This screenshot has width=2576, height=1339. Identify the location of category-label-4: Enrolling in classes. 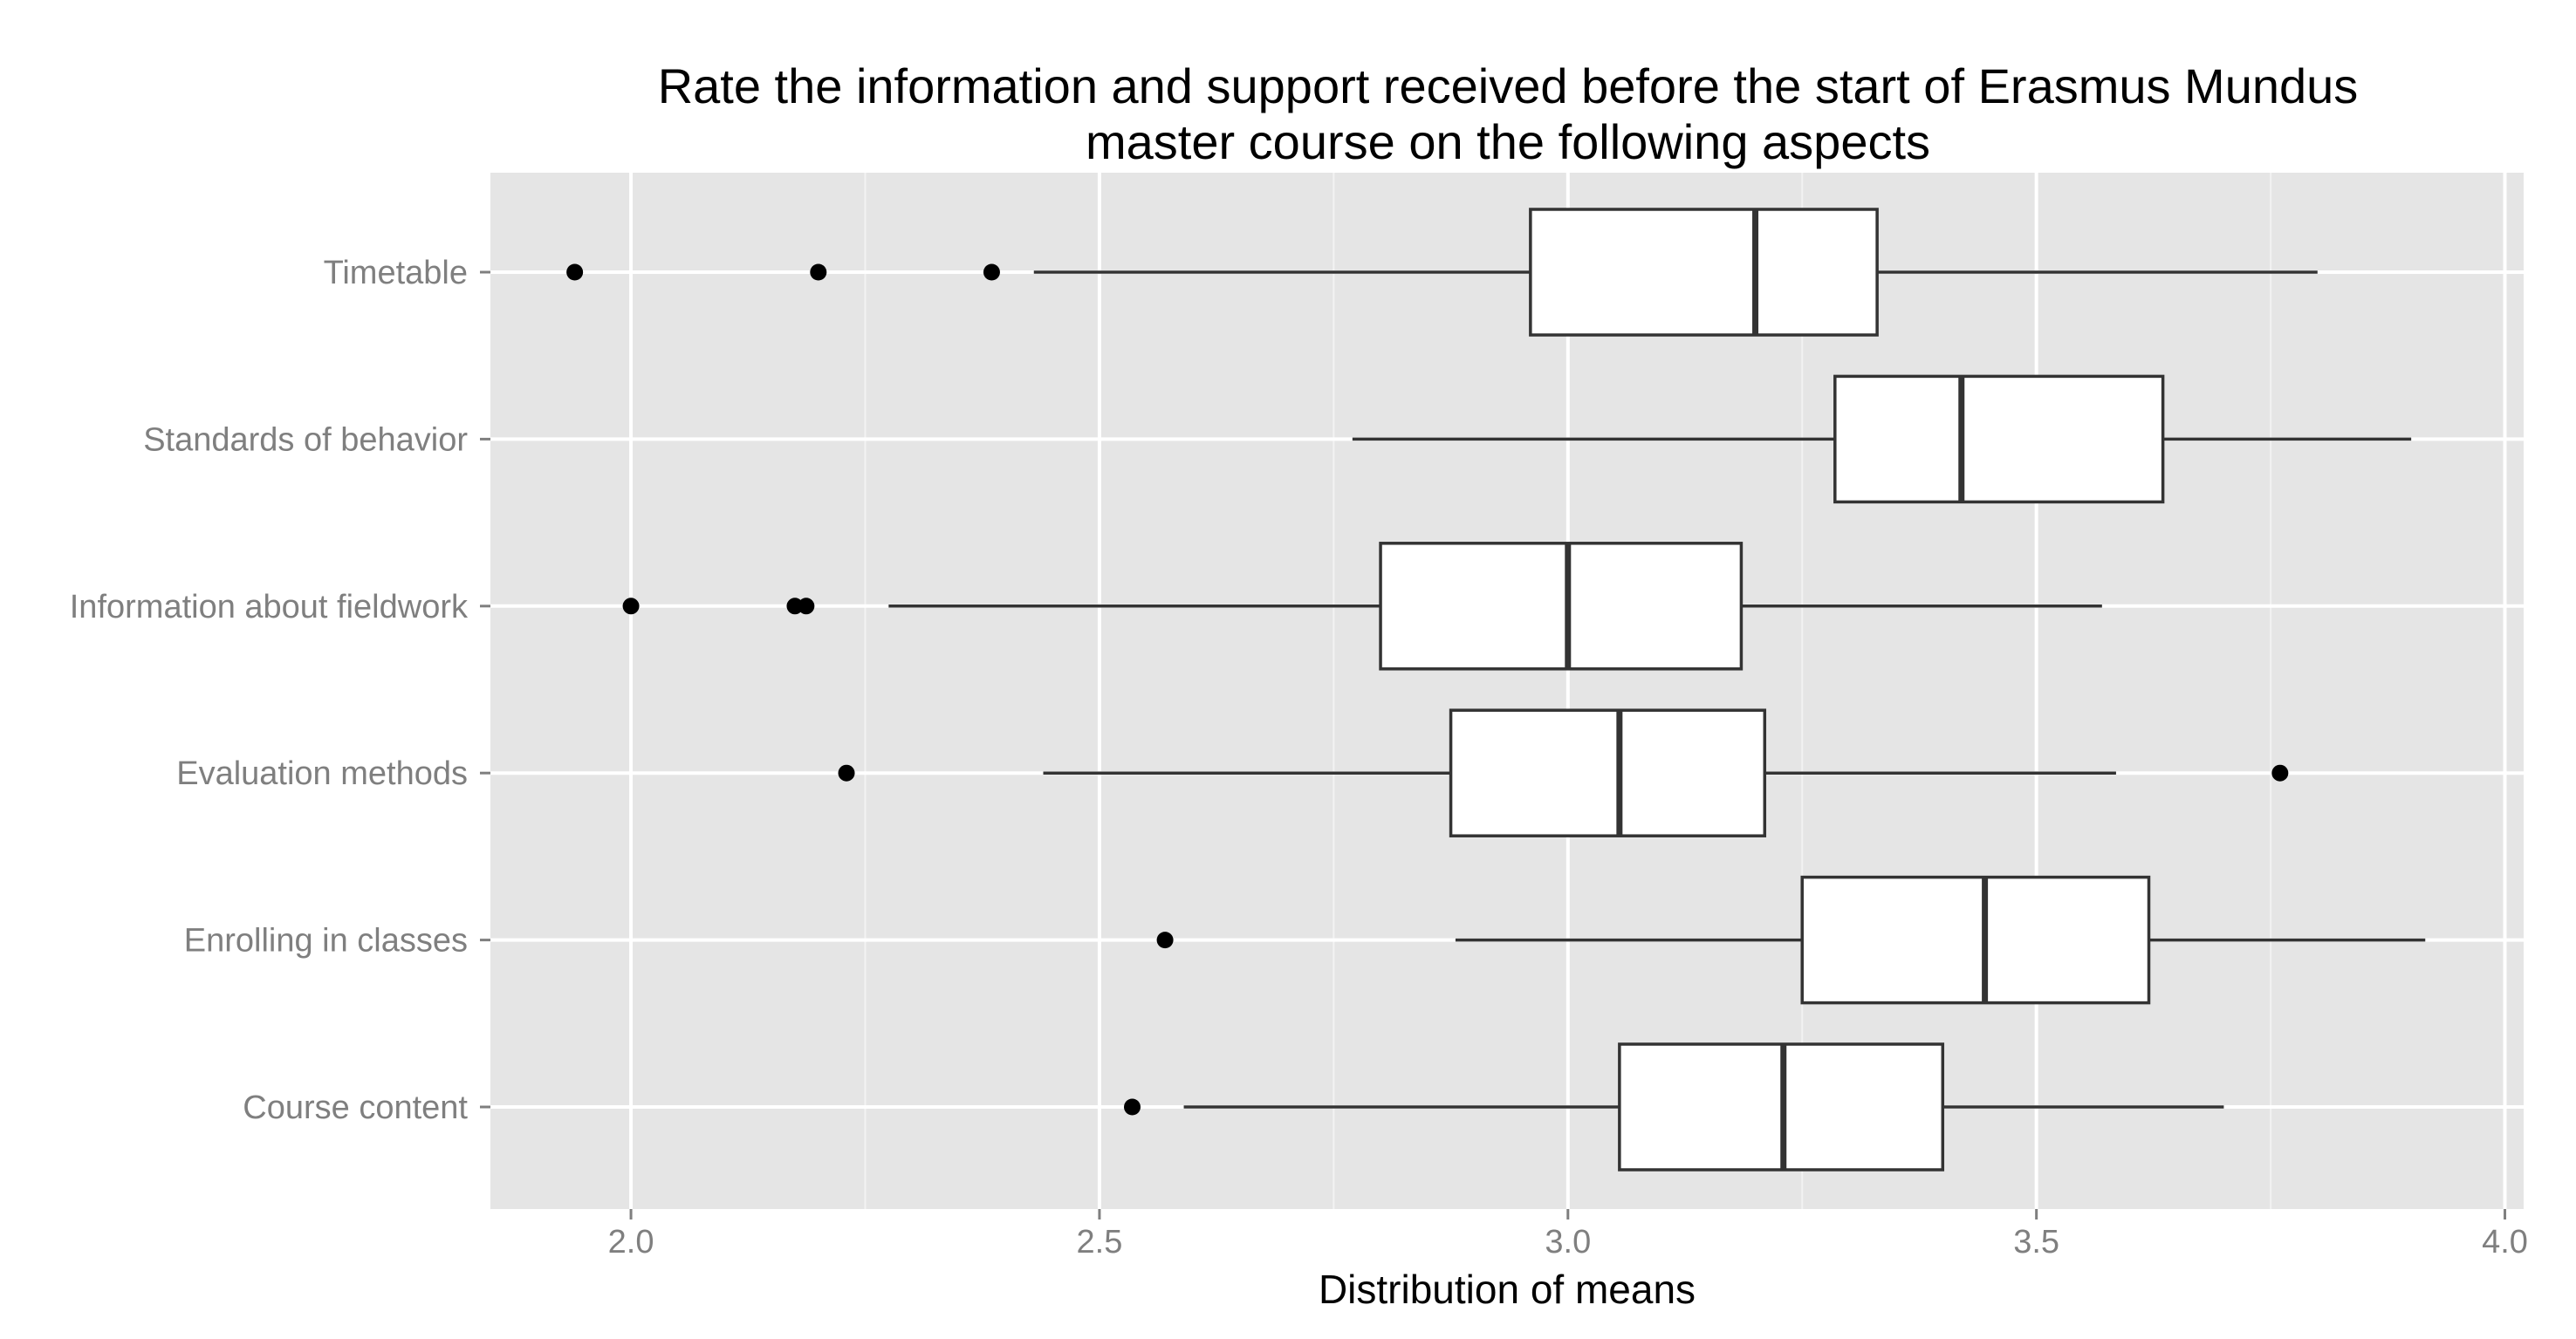
(326, 941).